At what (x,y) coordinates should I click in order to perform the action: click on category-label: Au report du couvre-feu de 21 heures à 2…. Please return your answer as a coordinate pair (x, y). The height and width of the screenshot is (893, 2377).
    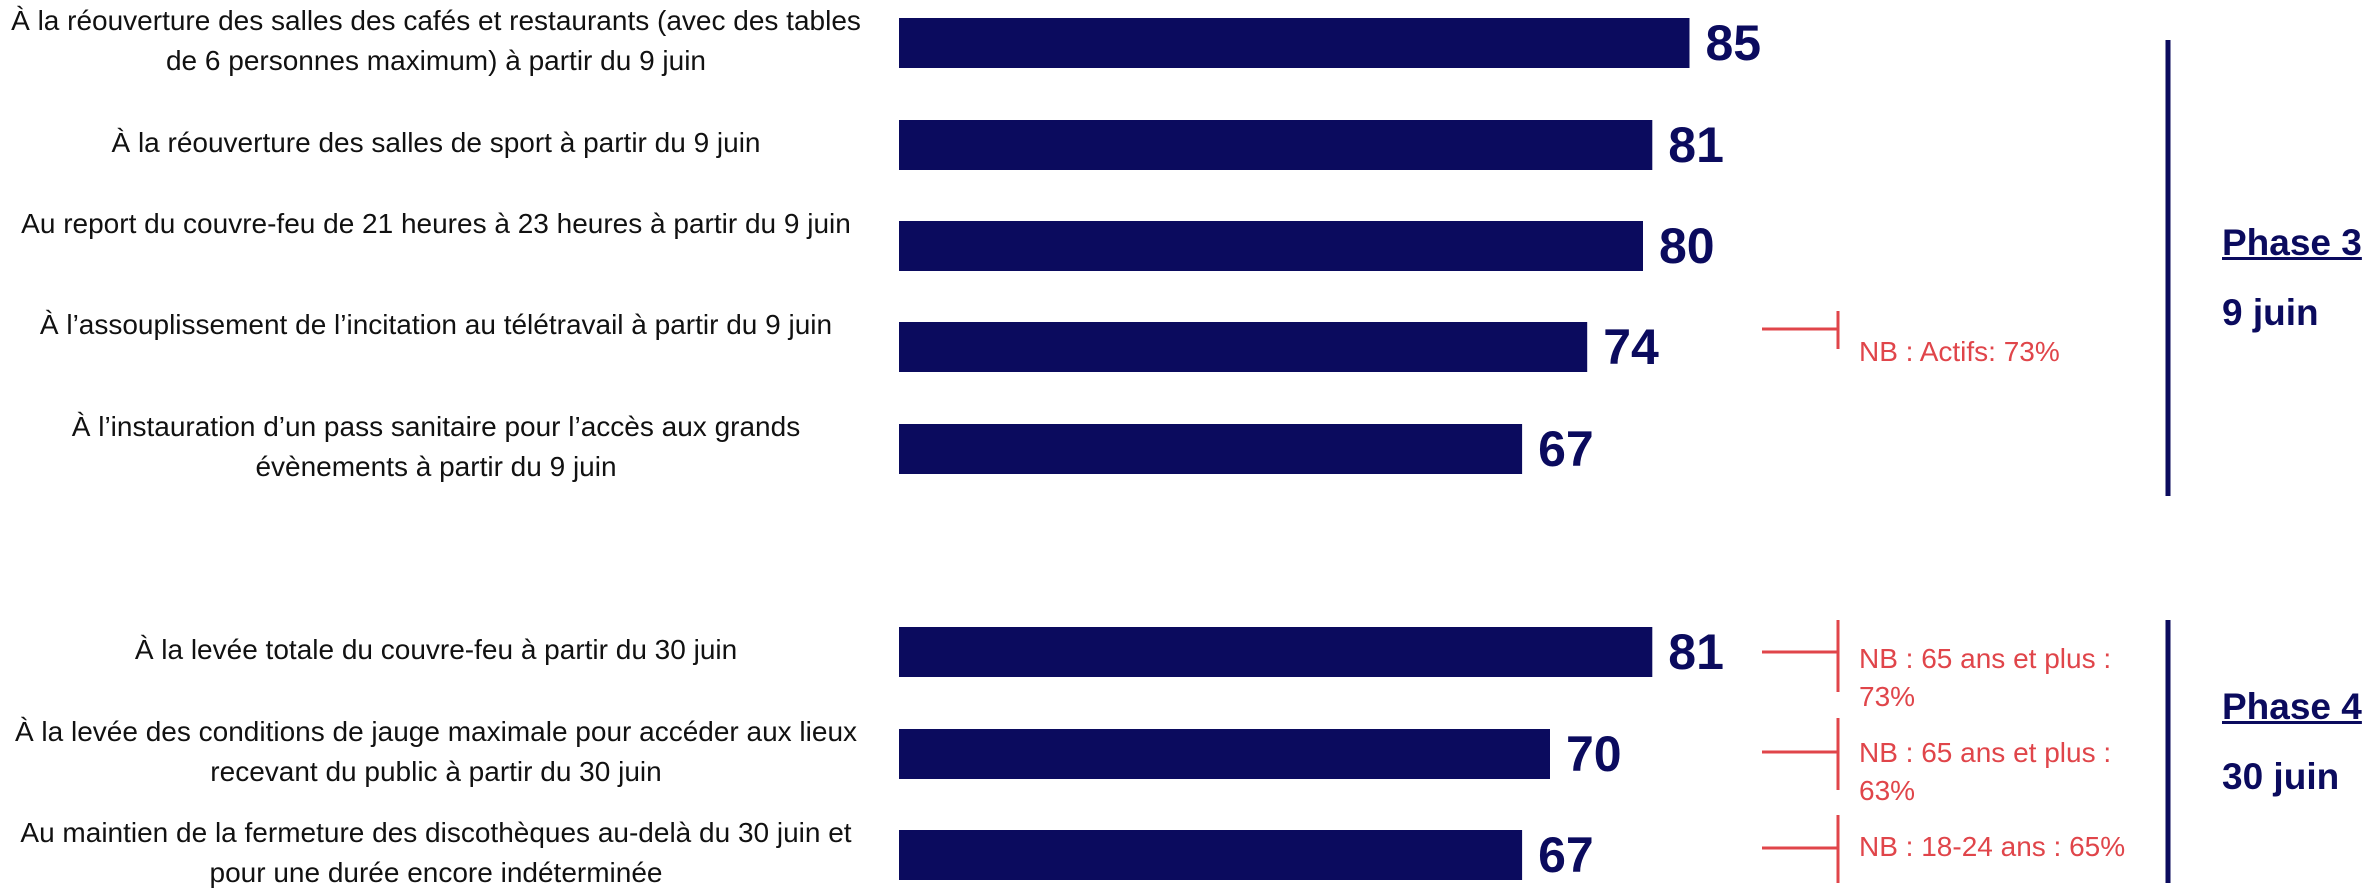
    Looking at the image, I should click on (436, 223).